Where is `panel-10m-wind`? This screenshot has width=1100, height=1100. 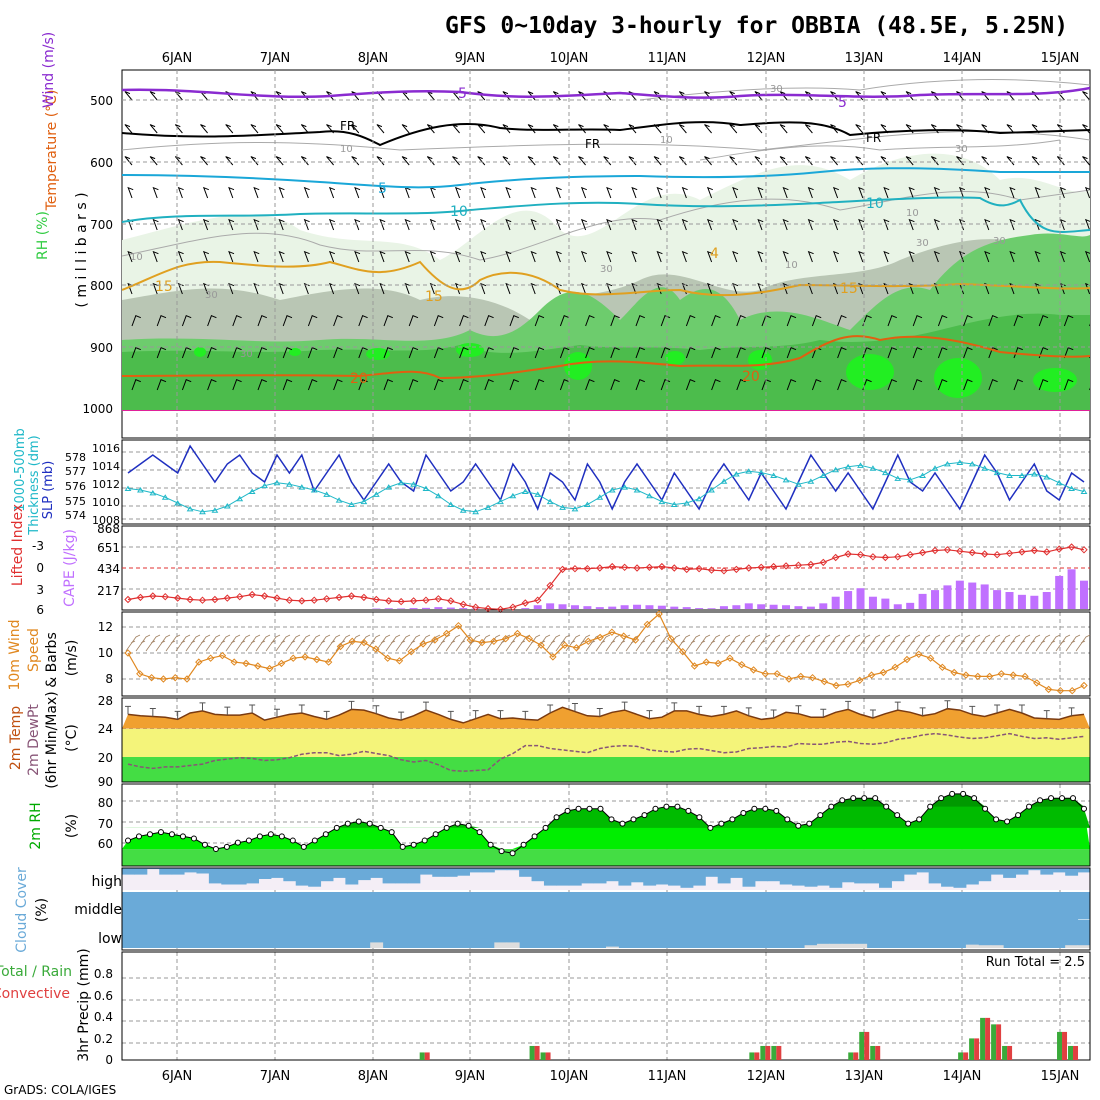
panel-10m-wind is located at coordinates (607, 652).